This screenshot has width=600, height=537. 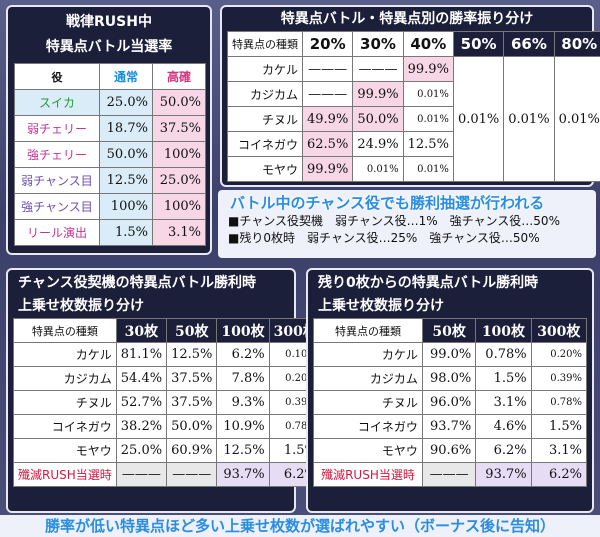 I want to click on role-label: リール演出, so click(x=57, y=232).